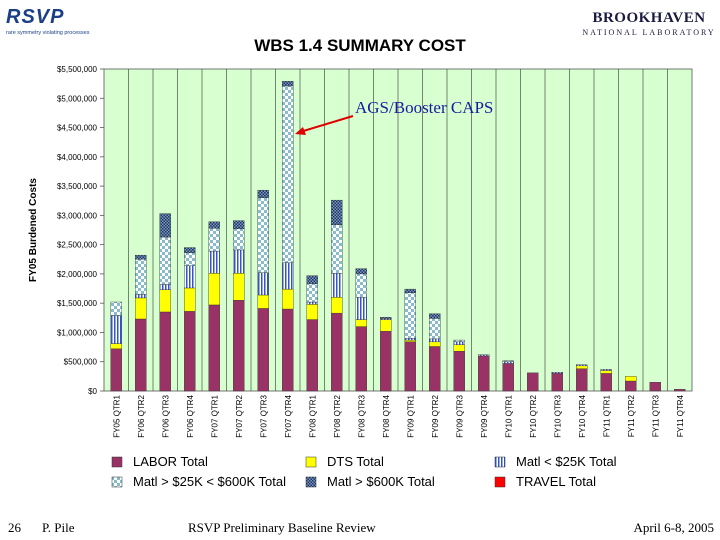  I want to click on y-axis-label: FY05 Burdened Costs, so click(33, 230).